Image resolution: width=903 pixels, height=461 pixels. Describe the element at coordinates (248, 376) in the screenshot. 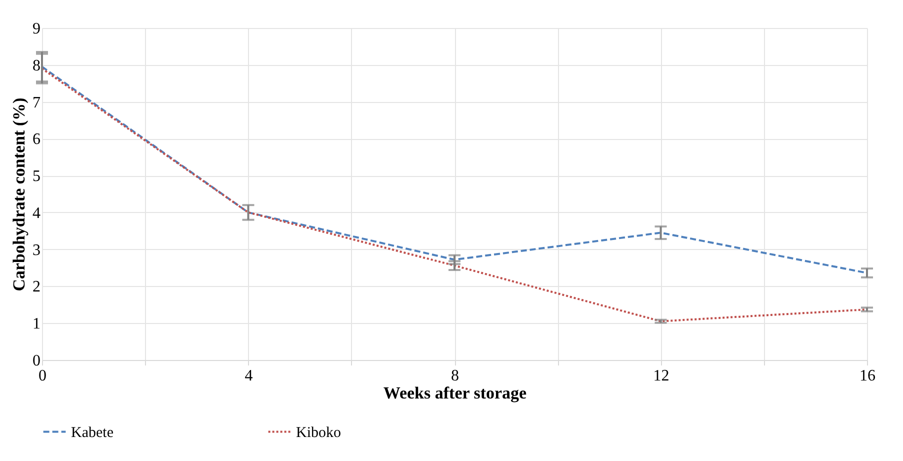

I see `x-tick-label: 4` at that location.